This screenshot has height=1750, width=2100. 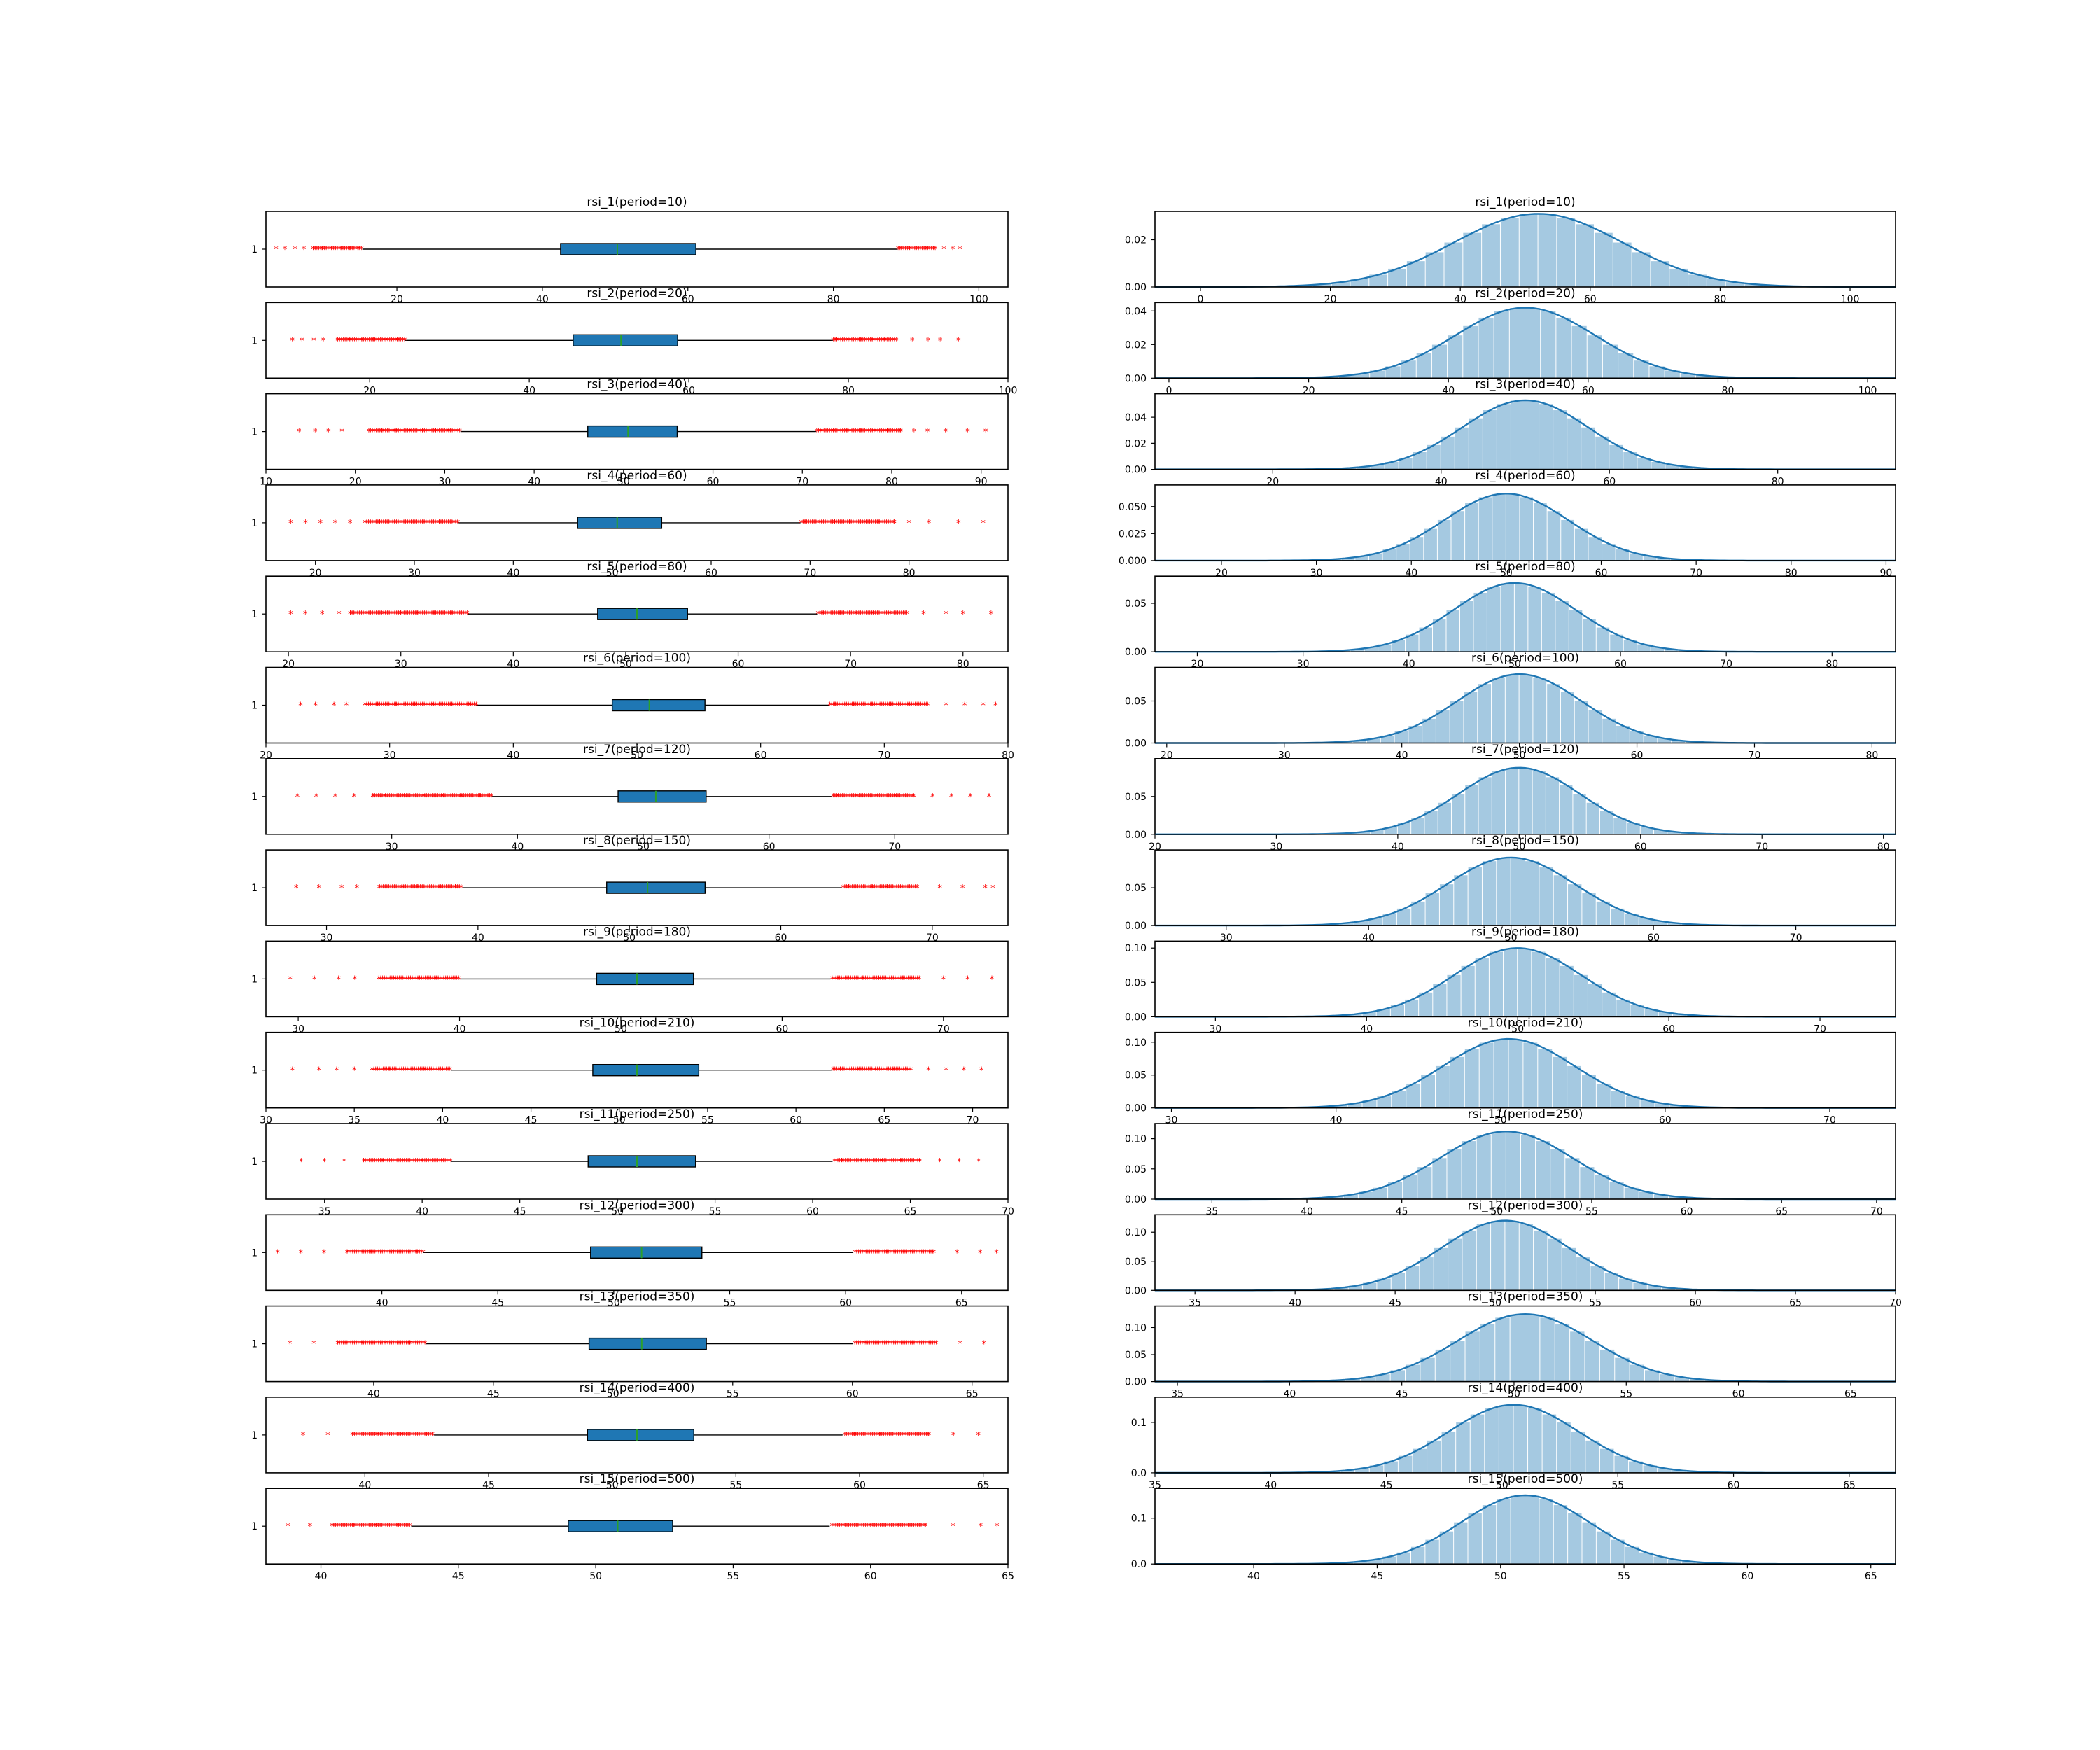 What do you see at coordinates (662, 796) in the screenshot?
I see `iqr-box` at bounding box center [662, 796].